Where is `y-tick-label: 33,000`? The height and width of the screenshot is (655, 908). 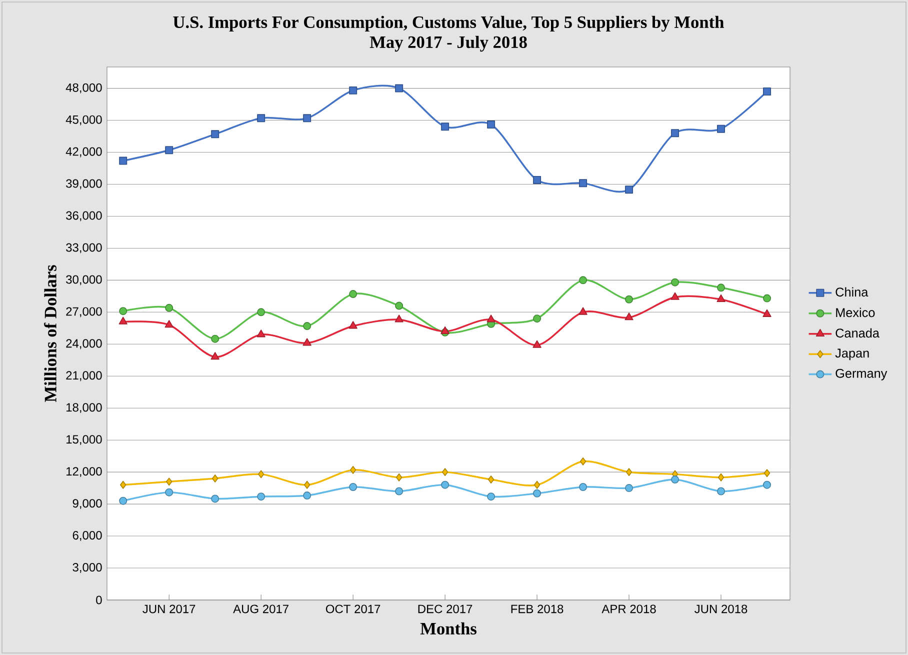
y-tick-label: 33,000 is located at coordinates (84, 248).